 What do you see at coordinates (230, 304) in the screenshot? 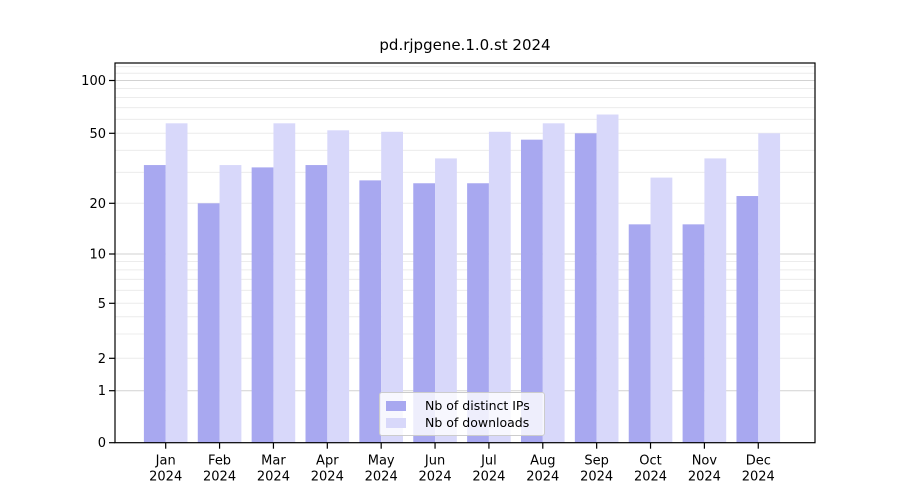
I see `bar-downloads-feb` at bounding box center [230, 304].